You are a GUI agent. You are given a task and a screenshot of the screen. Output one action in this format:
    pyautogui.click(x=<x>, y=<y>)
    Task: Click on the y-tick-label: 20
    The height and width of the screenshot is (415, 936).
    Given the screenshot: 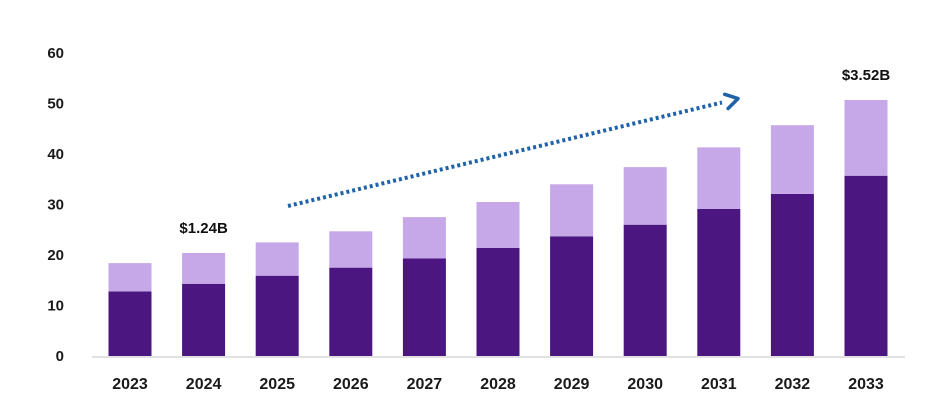 What is the action you would take?
    pyautogui.click(x=55, y=255)
    